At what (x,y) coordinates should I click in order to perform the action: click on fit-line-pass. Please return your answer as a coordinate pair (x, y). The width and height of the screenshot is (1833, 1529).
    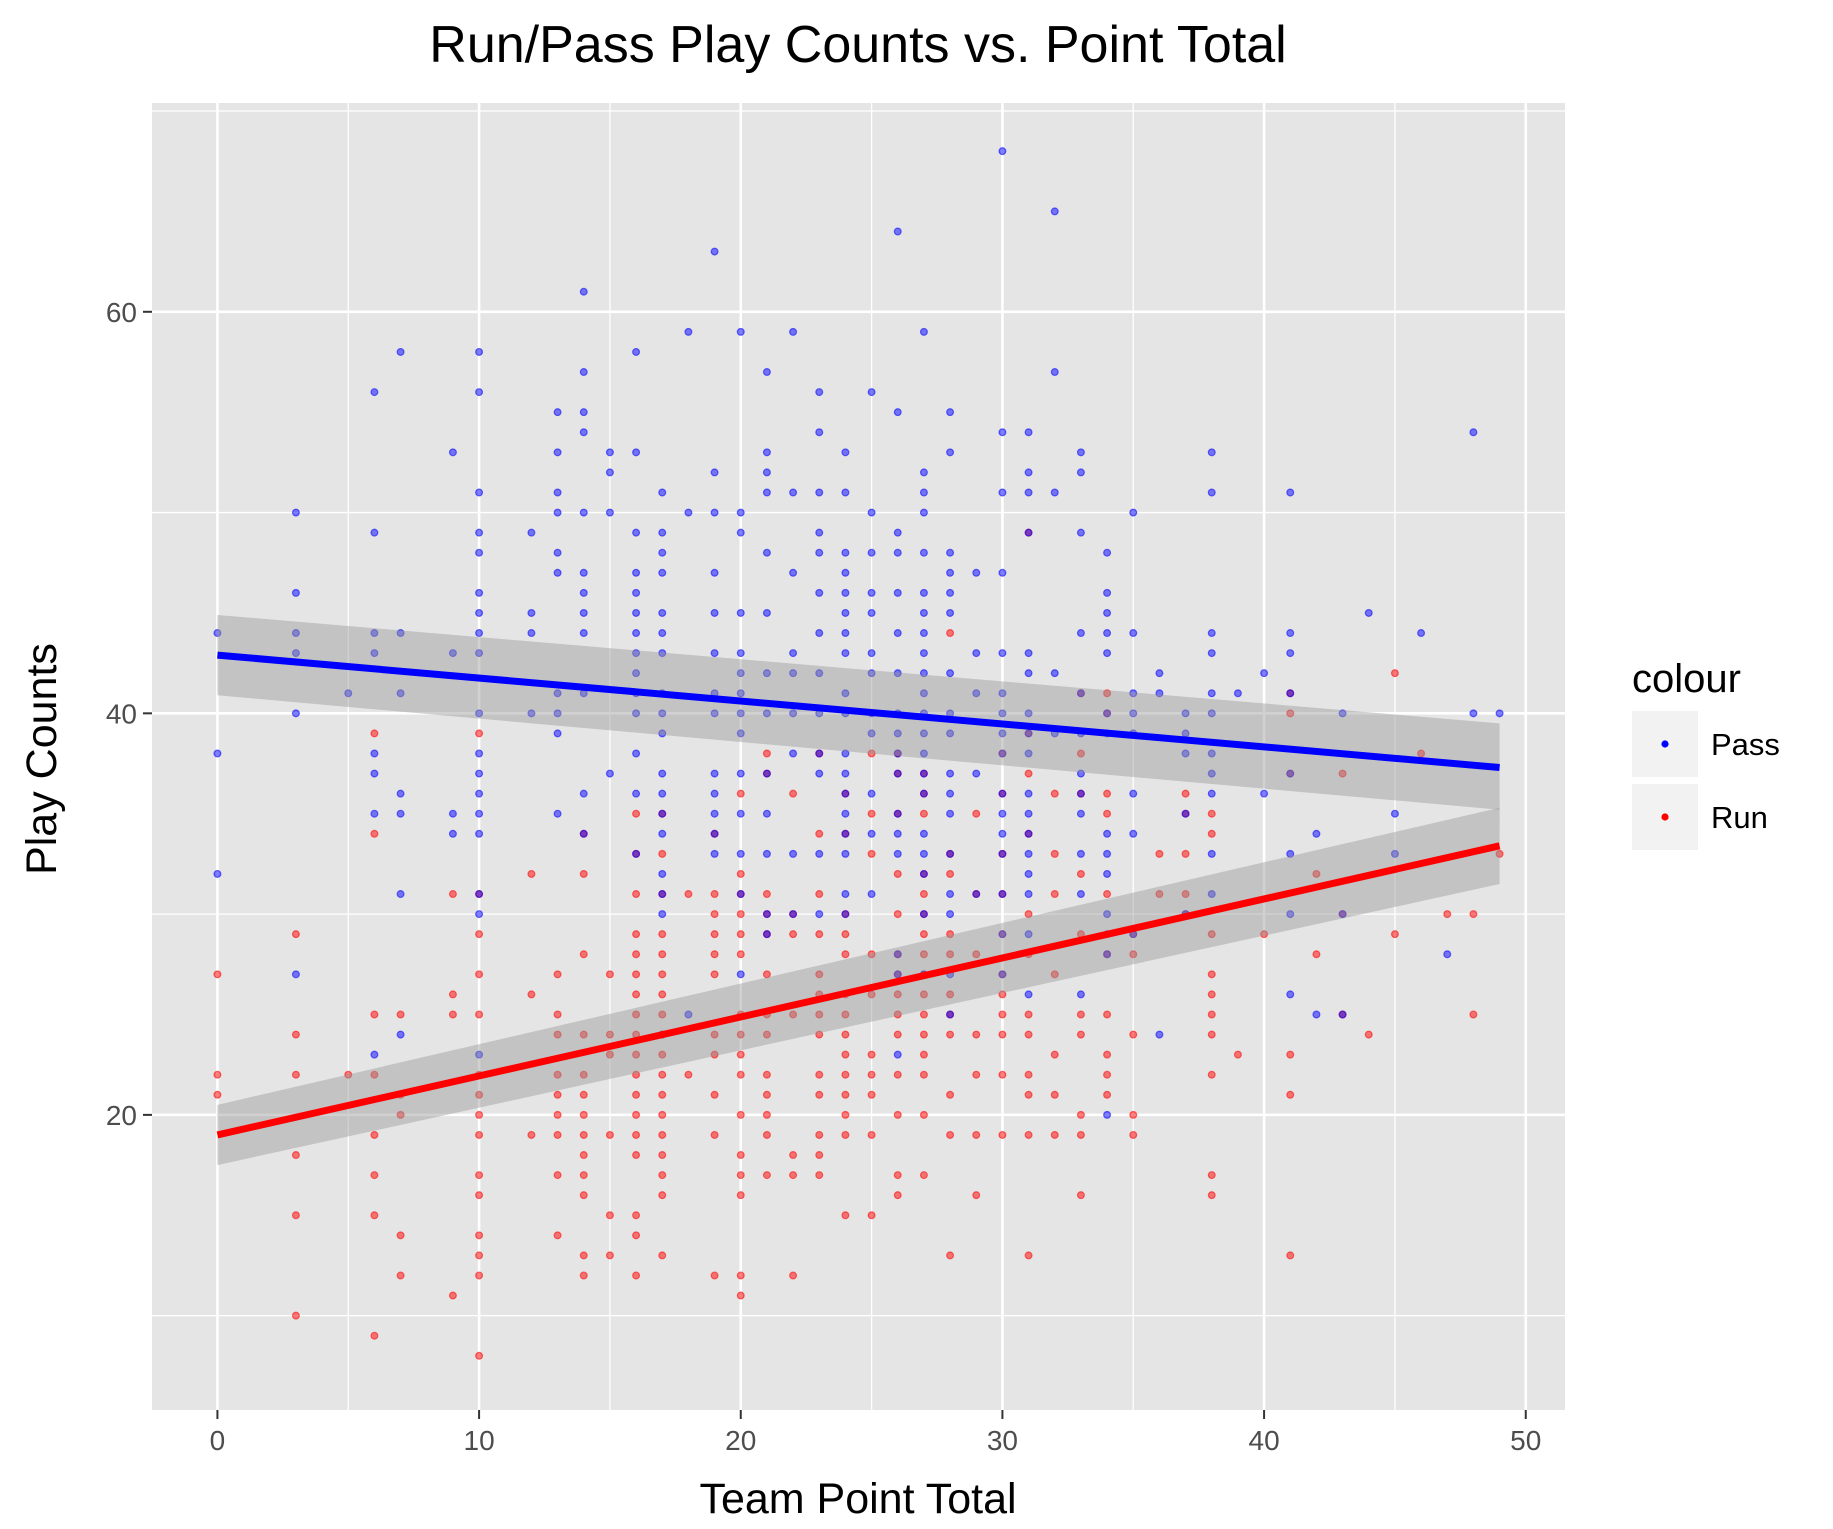
    Looking at the image, I should click on (858, 711).